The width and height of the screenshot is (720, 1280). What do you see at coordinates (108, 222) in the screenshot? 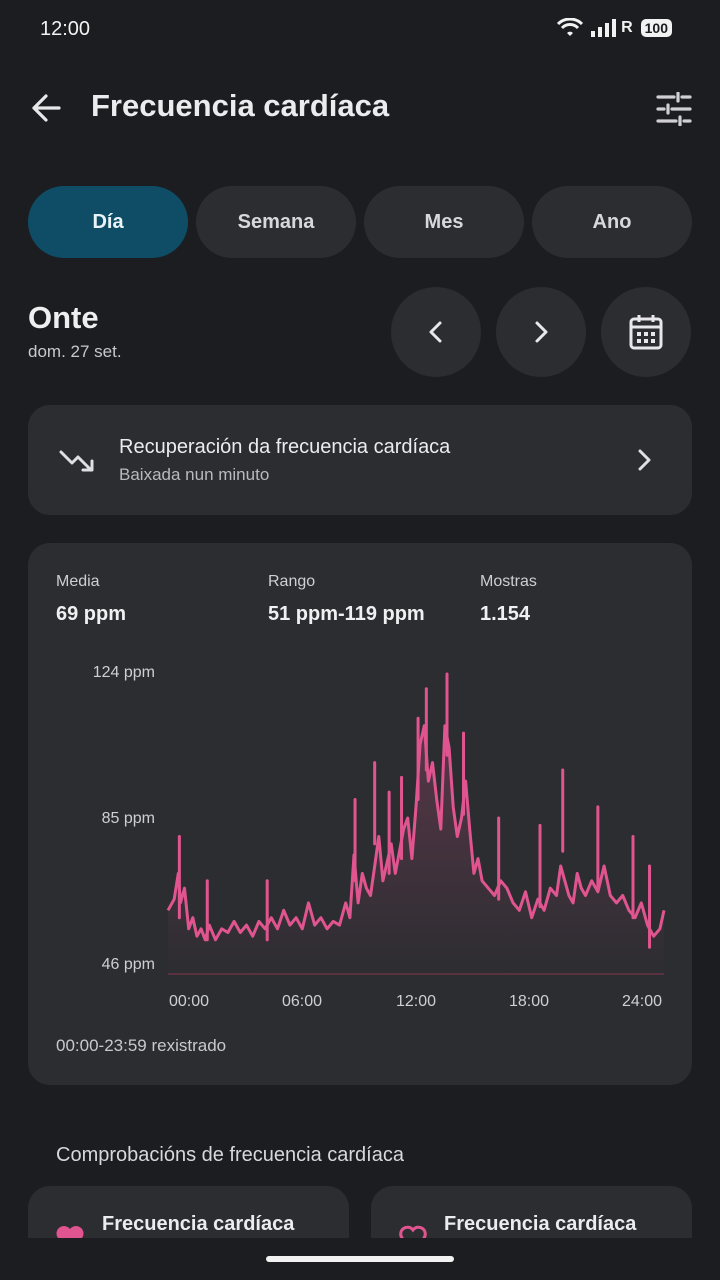
I see `tab-dia: Día` at bounding box center [108, 222].